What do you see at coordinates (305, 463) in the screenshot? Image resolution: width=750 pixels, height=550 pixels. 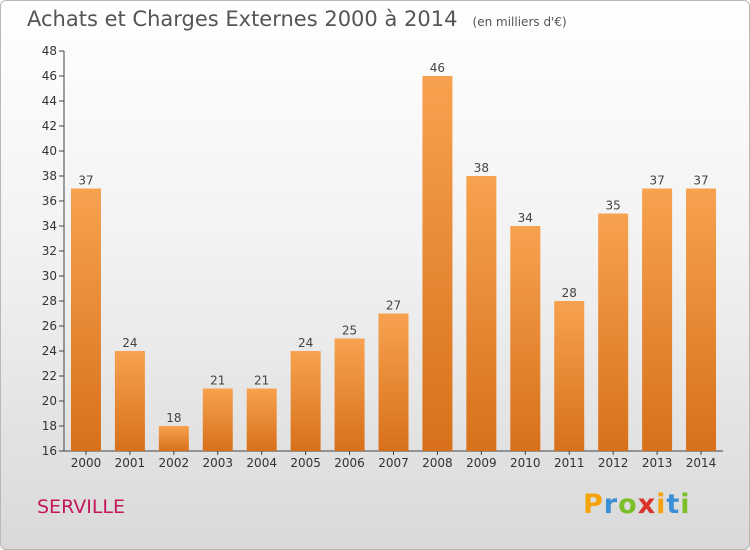 I see `x-tick-label: 2005` at bounding box center [305, 463].